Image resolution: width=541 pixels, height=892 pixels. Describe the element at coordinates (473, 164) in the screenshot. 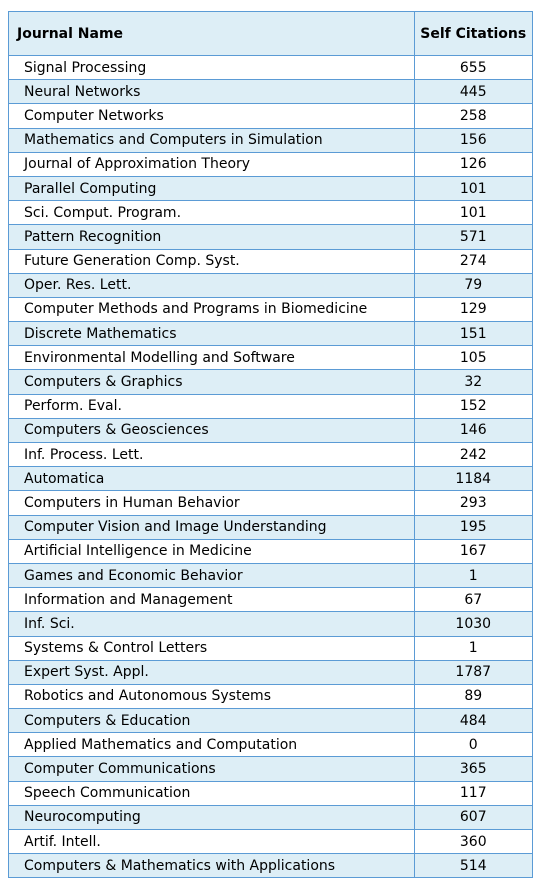

I see `self-citations-cell: 126` at that location.